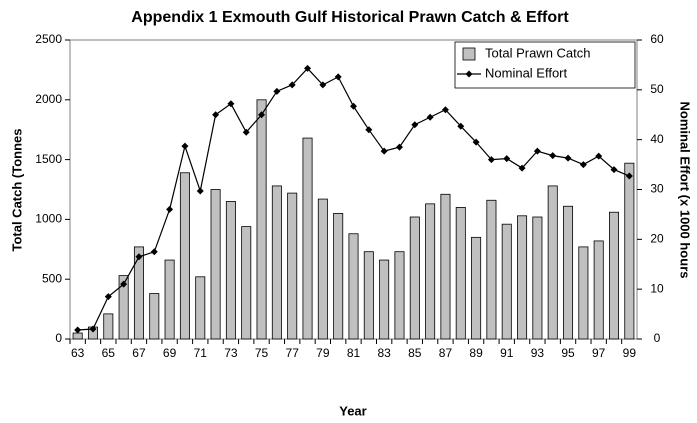 This screenshot has width=697, height=423. I want to click on y-tick-label: 2500, so click(48, 39).